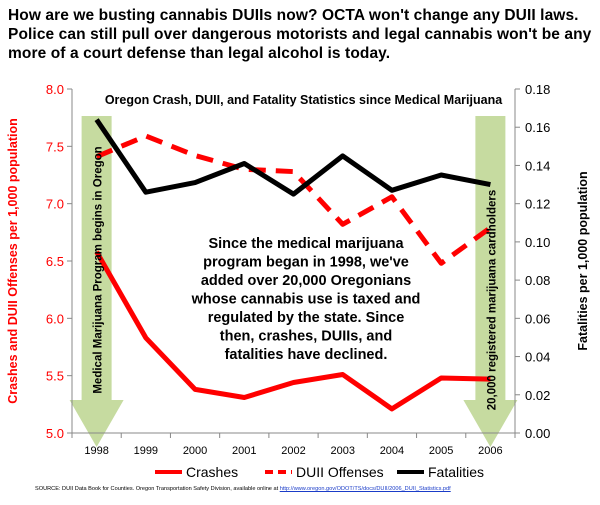 The height and width of the screenshot is (505, 600). What do you see at coordinates (96, 451) in the screenshot?
I see `x-tick-label: 1998` at bounding box center [96, 451].